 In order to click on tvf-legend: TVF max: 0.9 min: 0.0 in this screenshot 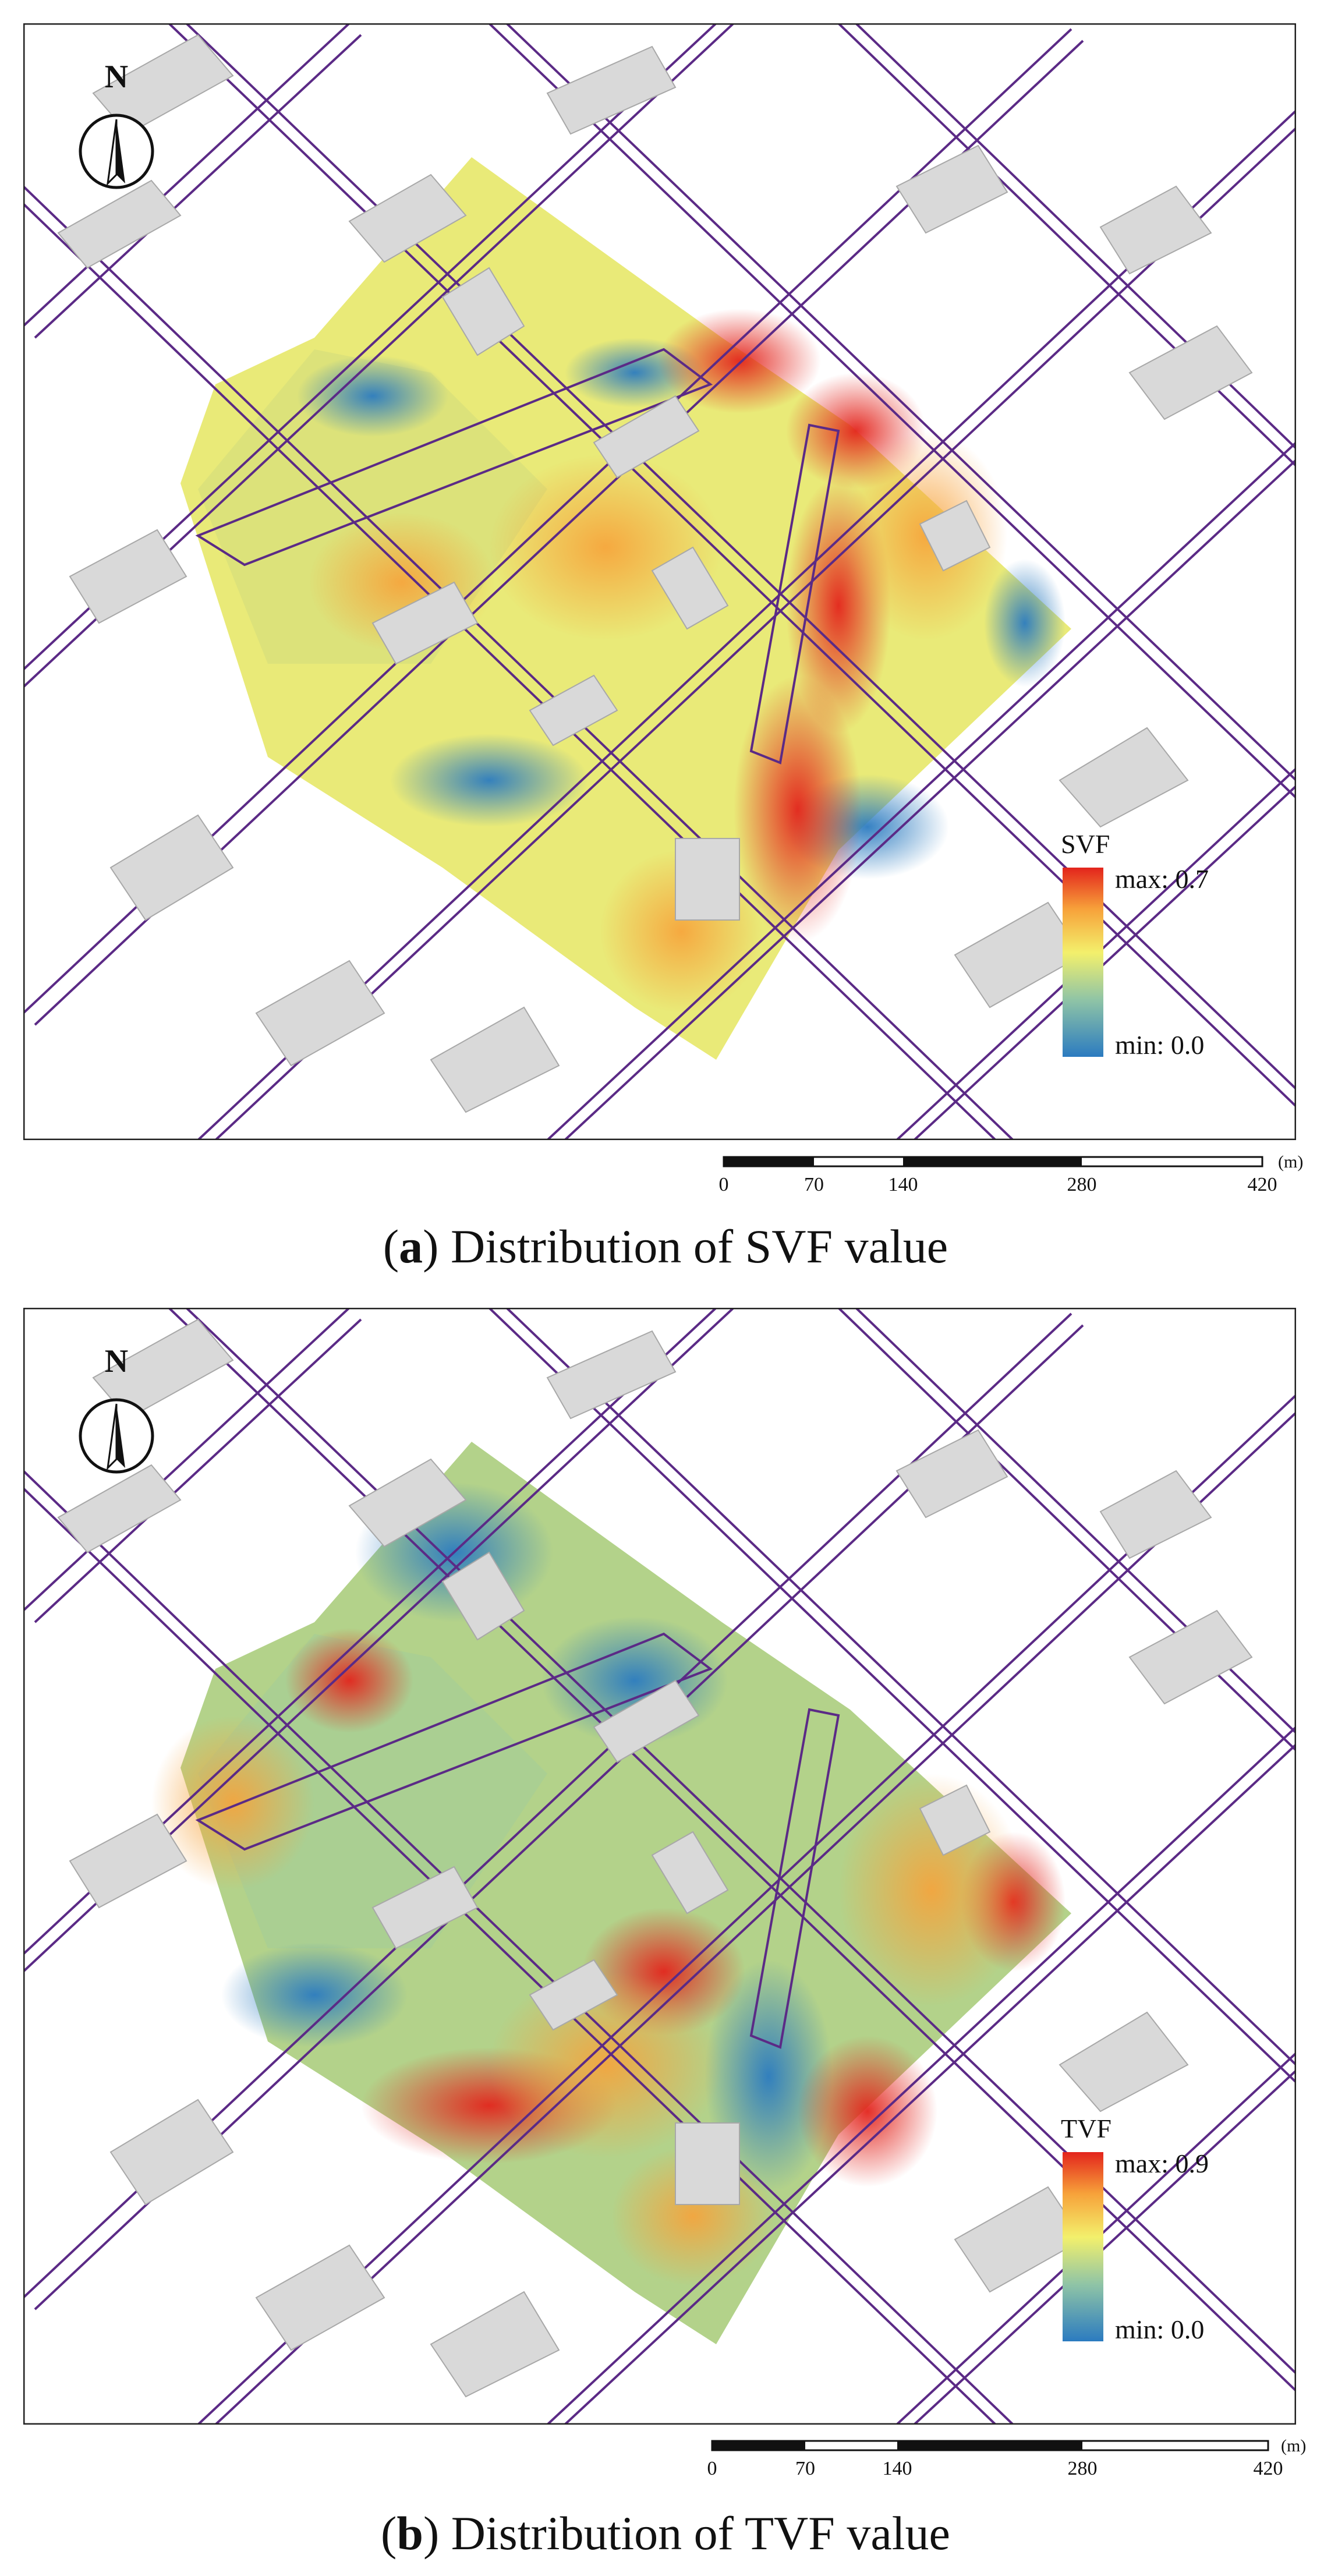, I will do `click(1135, 2229)`.